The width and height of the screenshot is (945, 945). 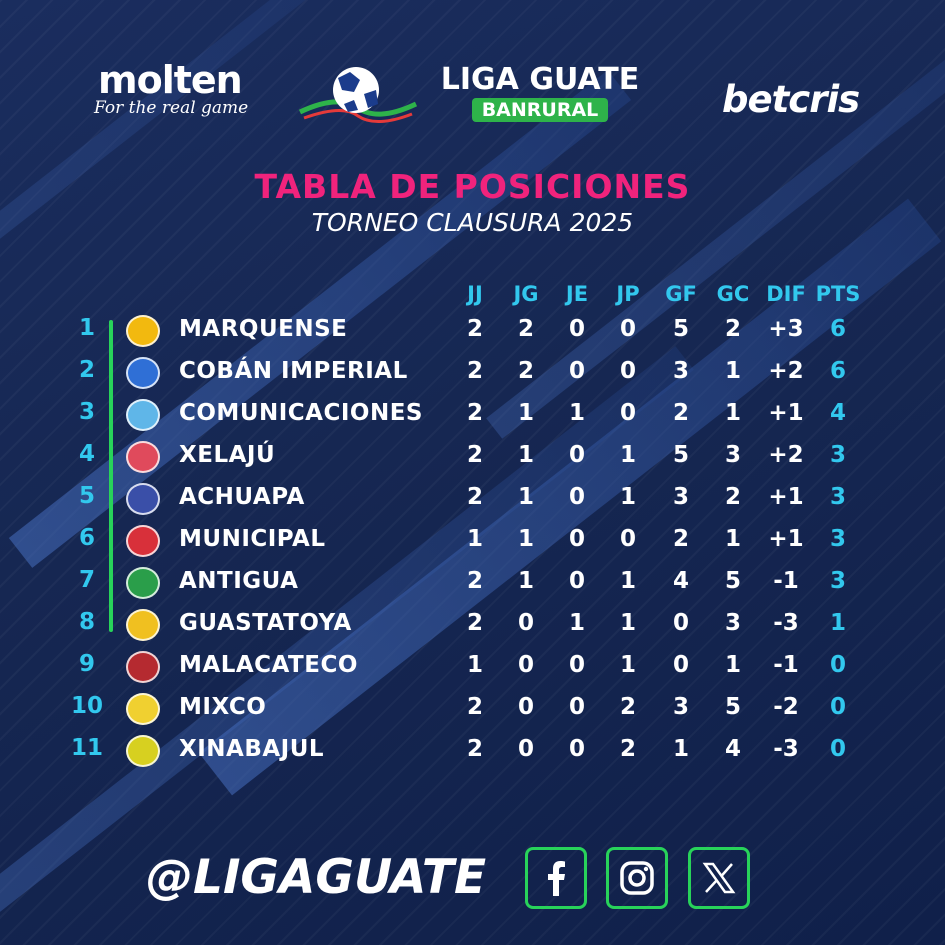 What do you see at coordinates (577, 294) in the screenshot?
I see `column-header-je: JE` at bounding box center [577, 294].